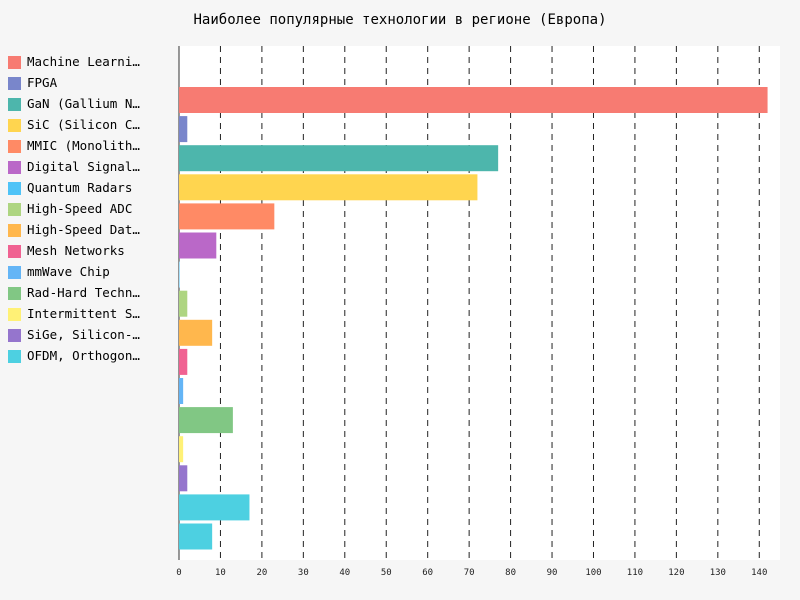  Describe the element at coordinates (220, 573) in the screenshot. I see `x-tick-label: 10` at that location.